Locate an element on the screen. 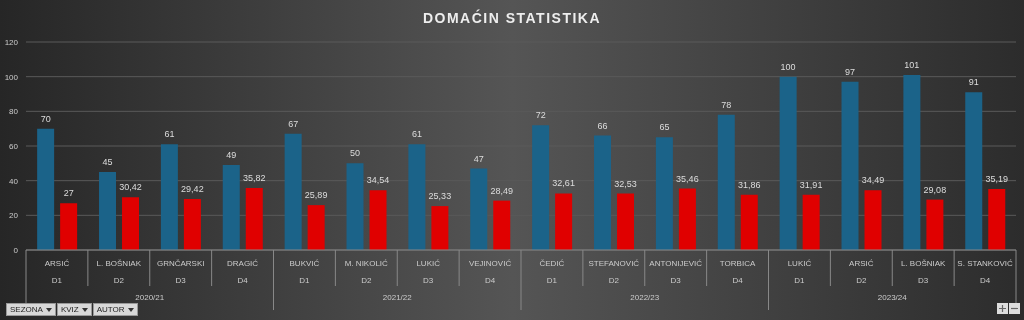  text: 2022/23 is located at coordinates (645, 297).